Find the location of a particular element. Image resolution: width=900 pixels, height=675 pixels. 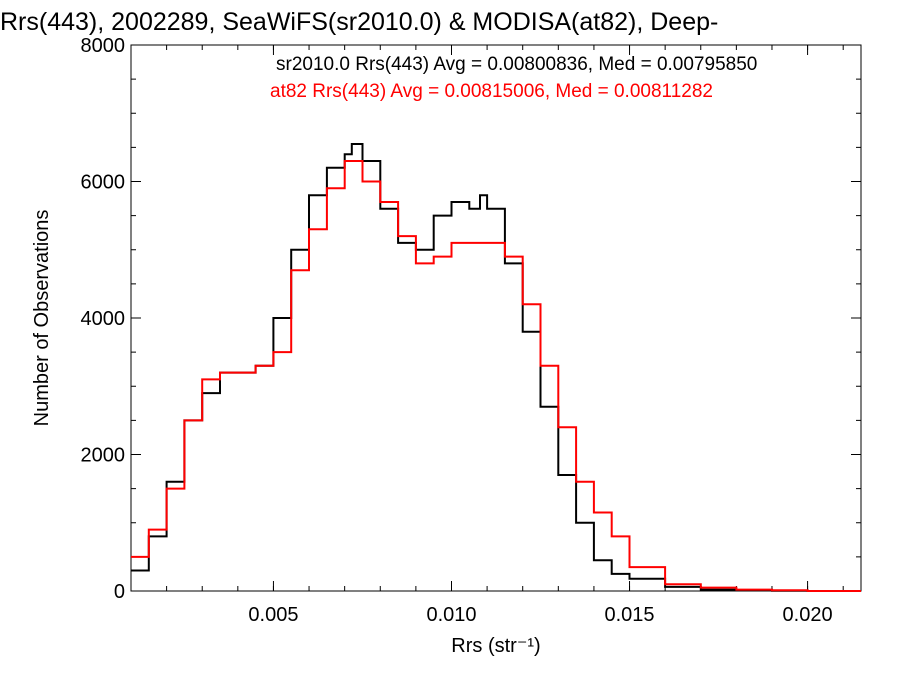

y-tick-label: 4000 is located at coordinates (103, 319).